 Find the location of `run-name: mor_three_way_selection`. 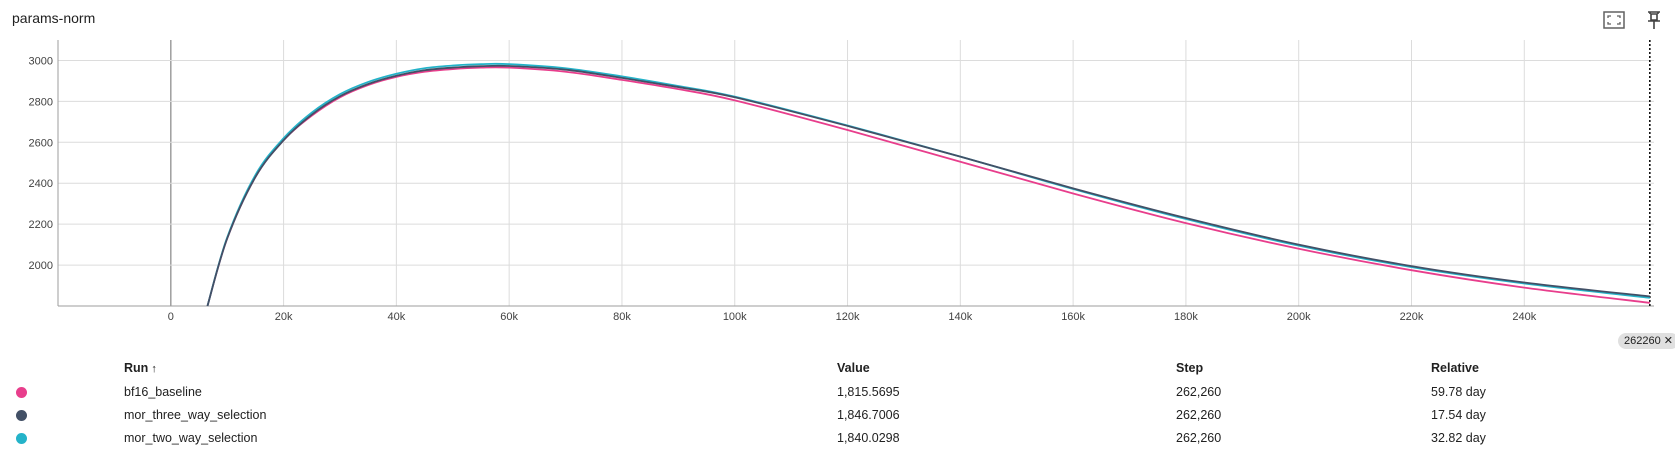

run-name: mor_three_way_selection is located at coordinates (195, 414).